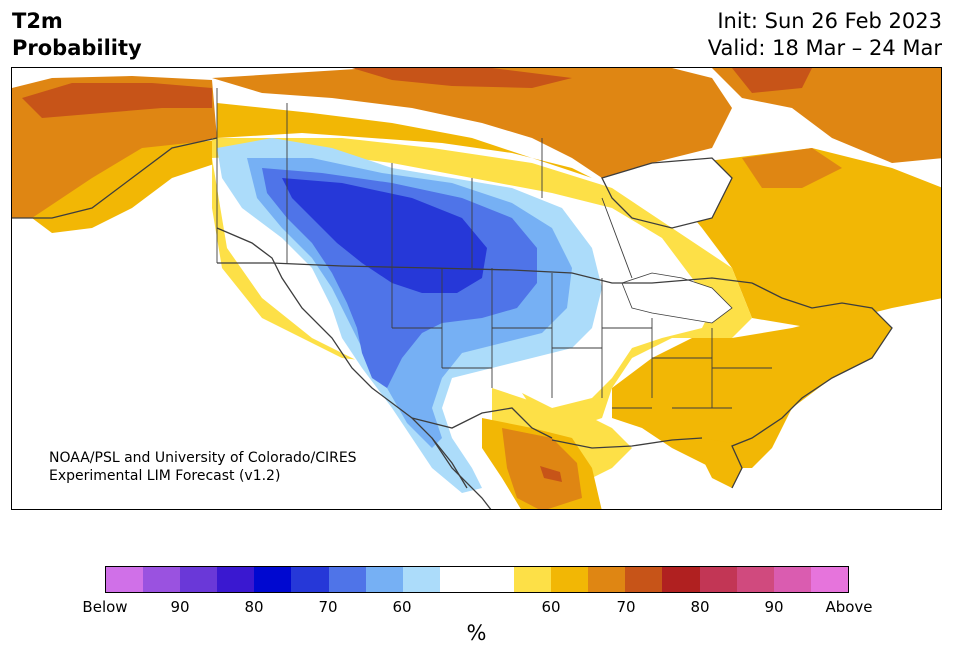 This screenshot has width=953, height=659. I want to click on region-labrador-dark, so click(792, 168).